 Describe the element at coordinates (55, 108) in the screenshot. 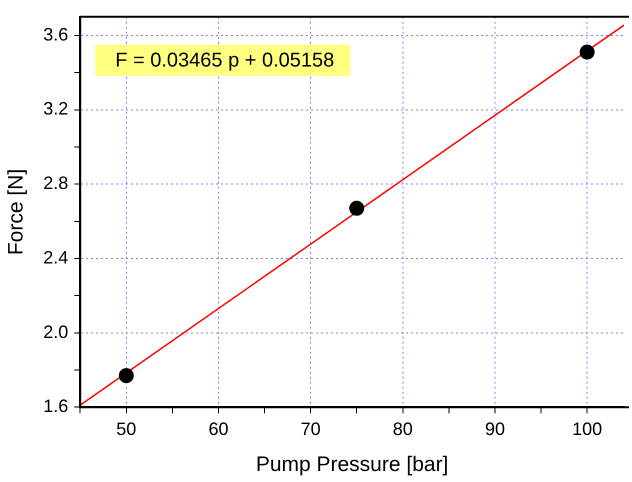

I see `y-tick-label: 3.2` at that location.